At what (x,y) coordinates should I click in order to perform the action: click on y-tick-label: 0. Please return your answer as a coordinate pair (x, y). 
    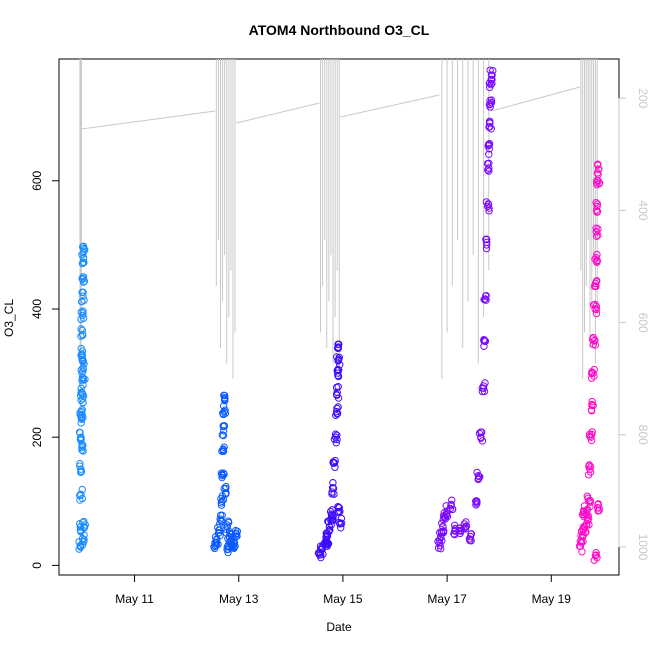
    Looking at the image, I should click on (37, 565).